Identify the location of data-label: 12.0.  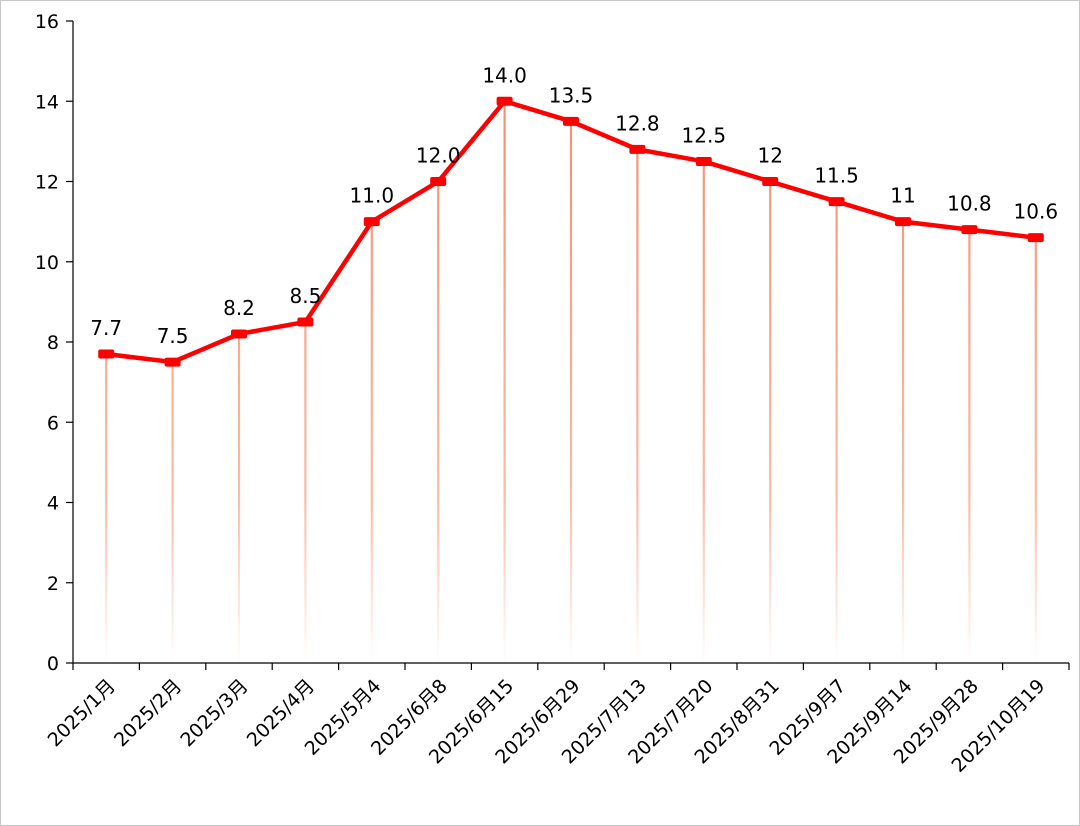
(438, 156).